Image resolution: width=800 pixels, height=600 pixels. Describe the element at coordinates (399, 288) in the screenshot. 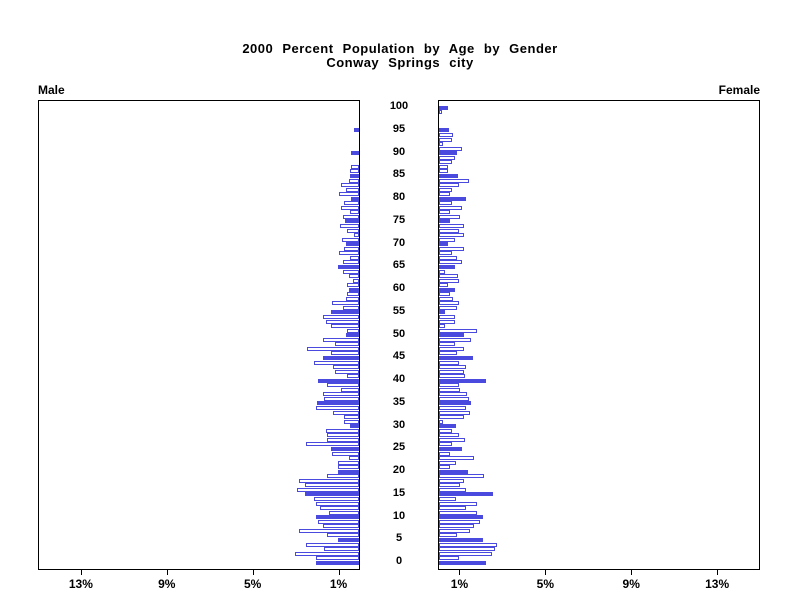

I see `age-label-60: 60` at that location.